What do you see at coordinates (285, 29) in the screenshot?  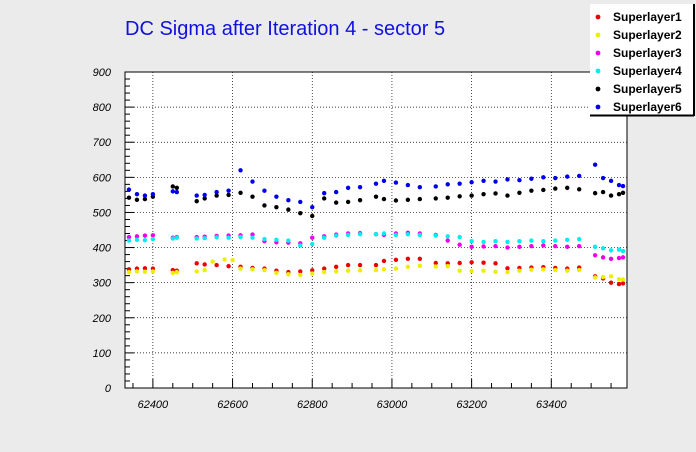 I see `chart-title: DC Sigma after Iteration 4 - sector 5` at bounding box center [285, 29].